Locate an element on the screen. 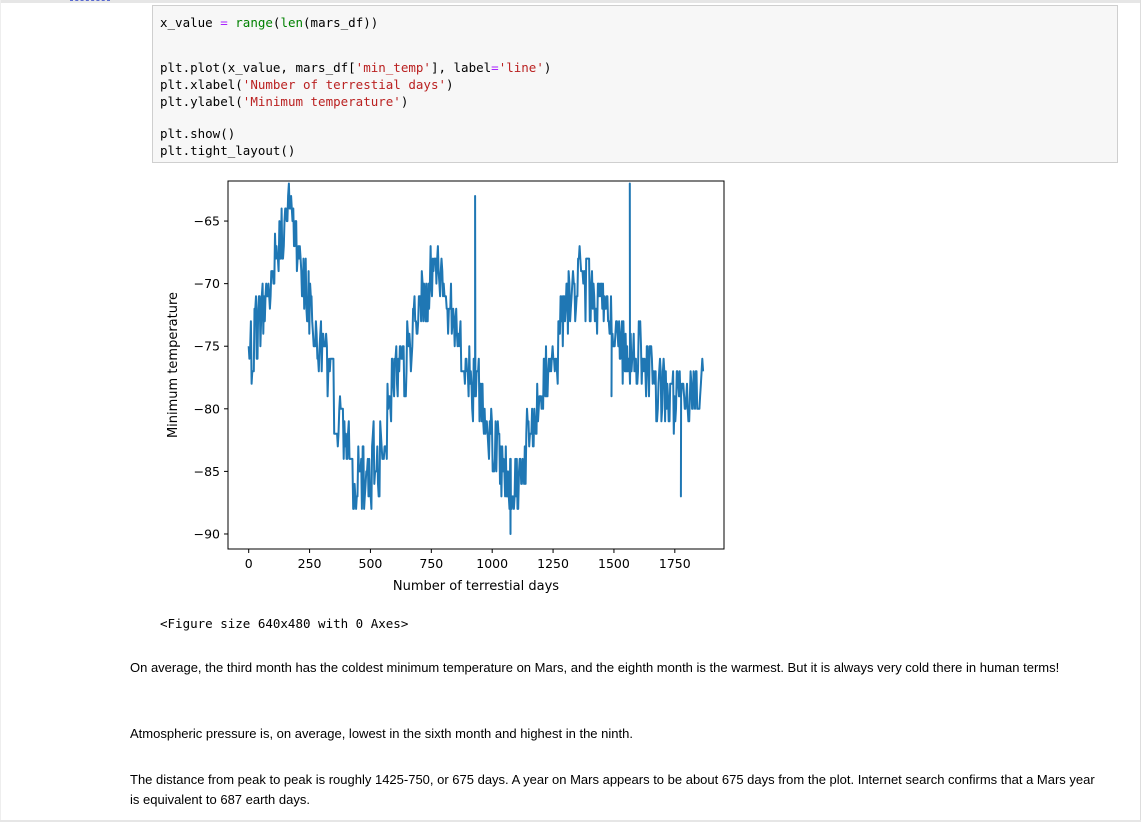 This screenshot has height=822, width=1141. code-line: plt.ylabel('Minimum temperature') is located at coordinates (284, 101).